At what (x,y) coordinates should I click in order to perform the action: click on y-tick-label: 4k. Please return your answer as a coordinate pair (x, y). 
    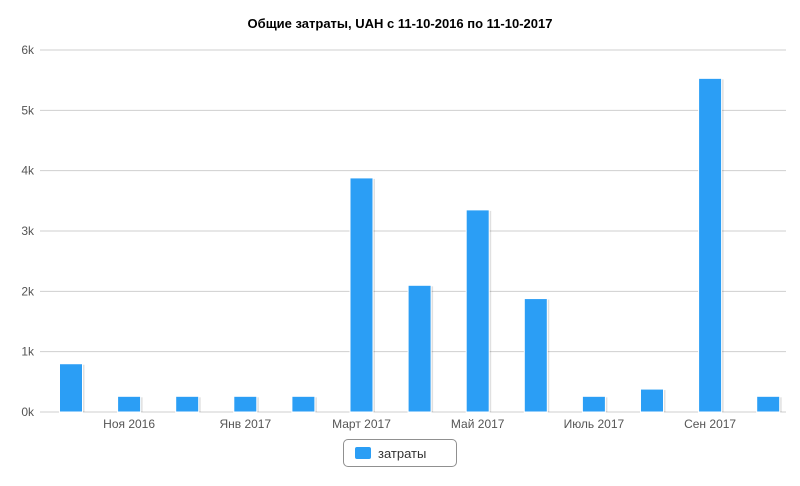
    Looking at the image, I should click on (28, 171).